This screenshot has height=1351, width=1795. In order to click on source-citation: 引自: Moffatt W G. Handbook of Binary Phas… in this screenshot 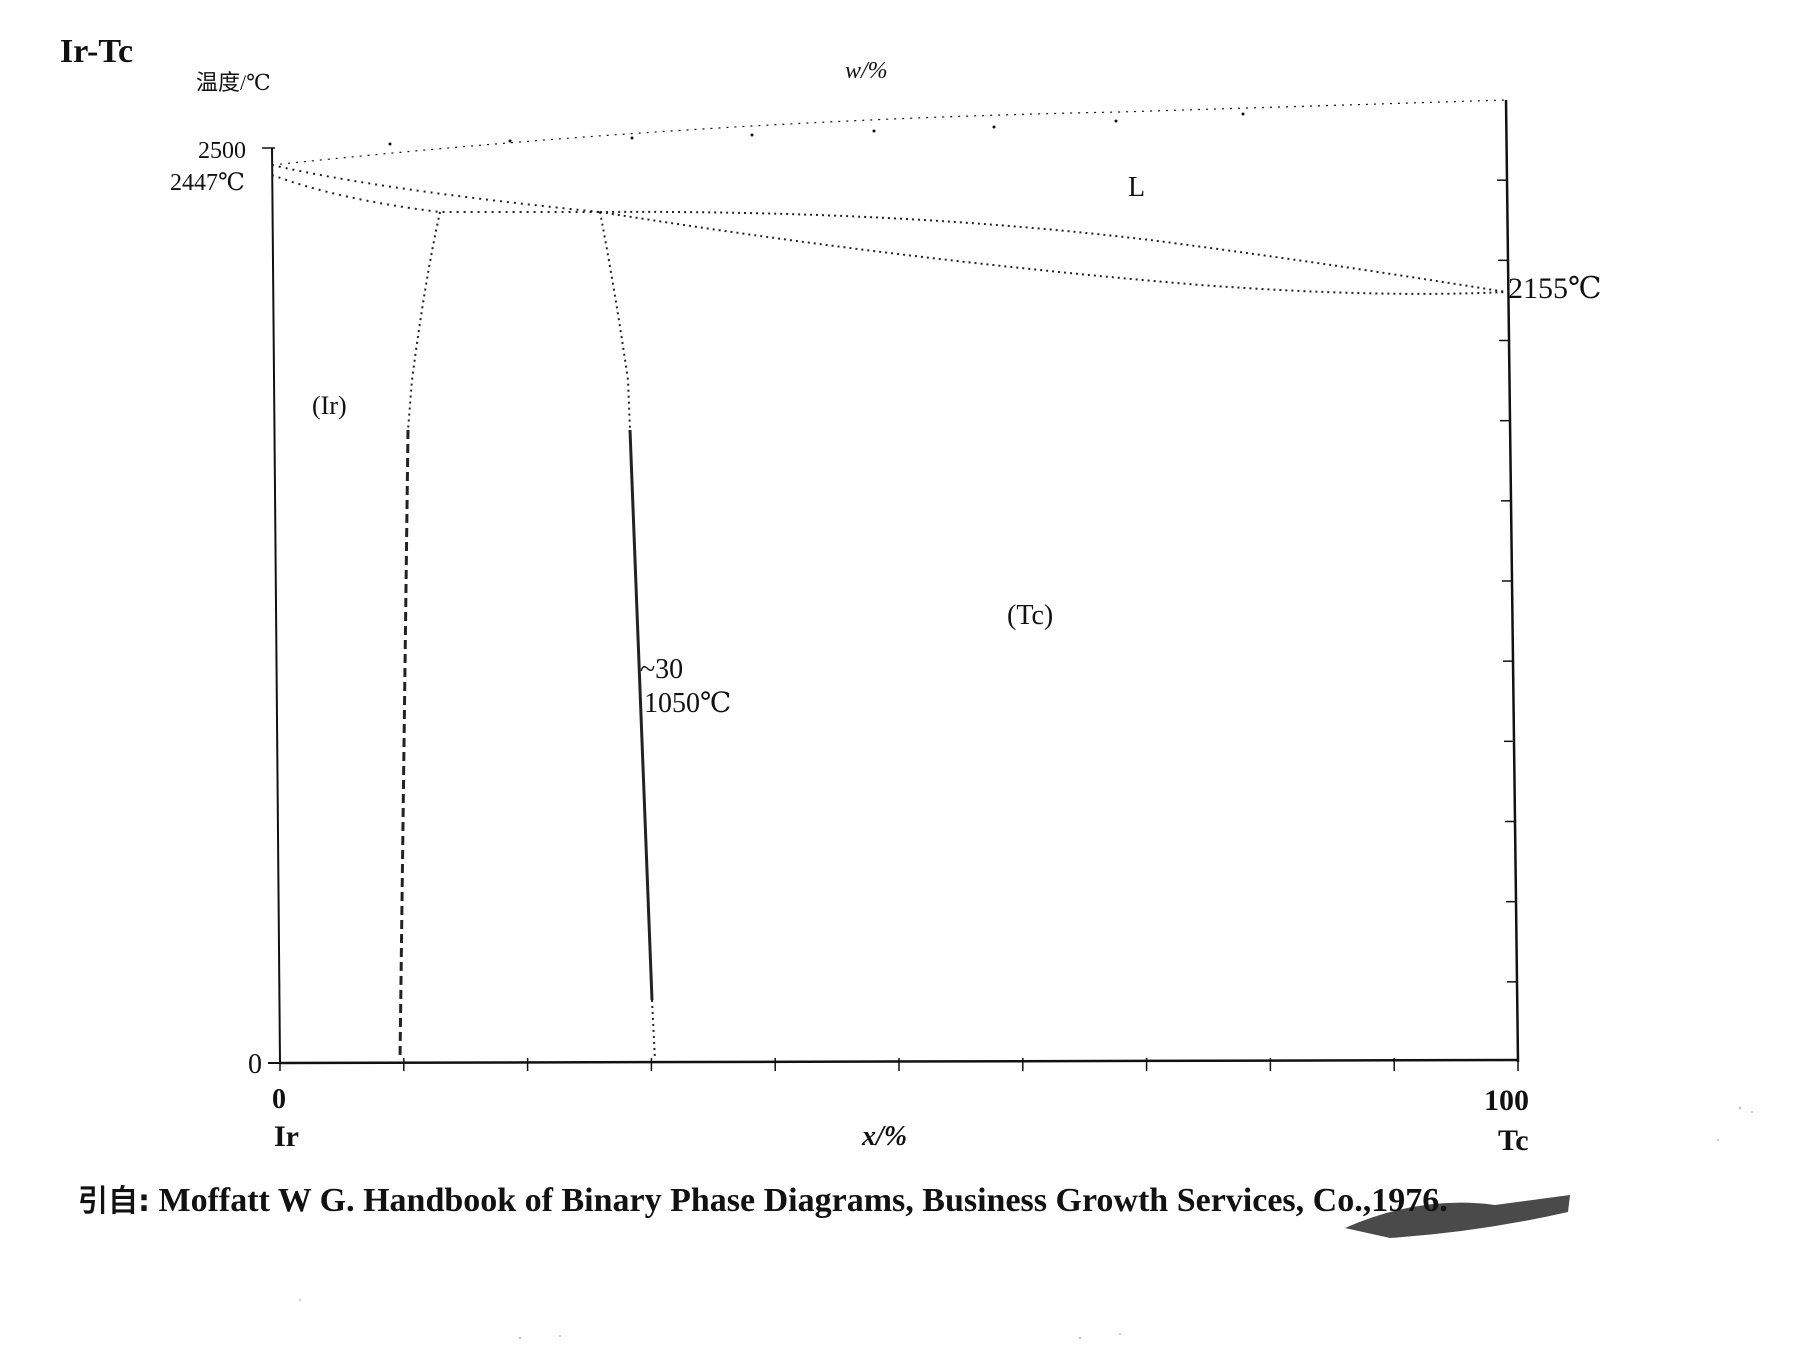, I will do `click(848, 1201)`.